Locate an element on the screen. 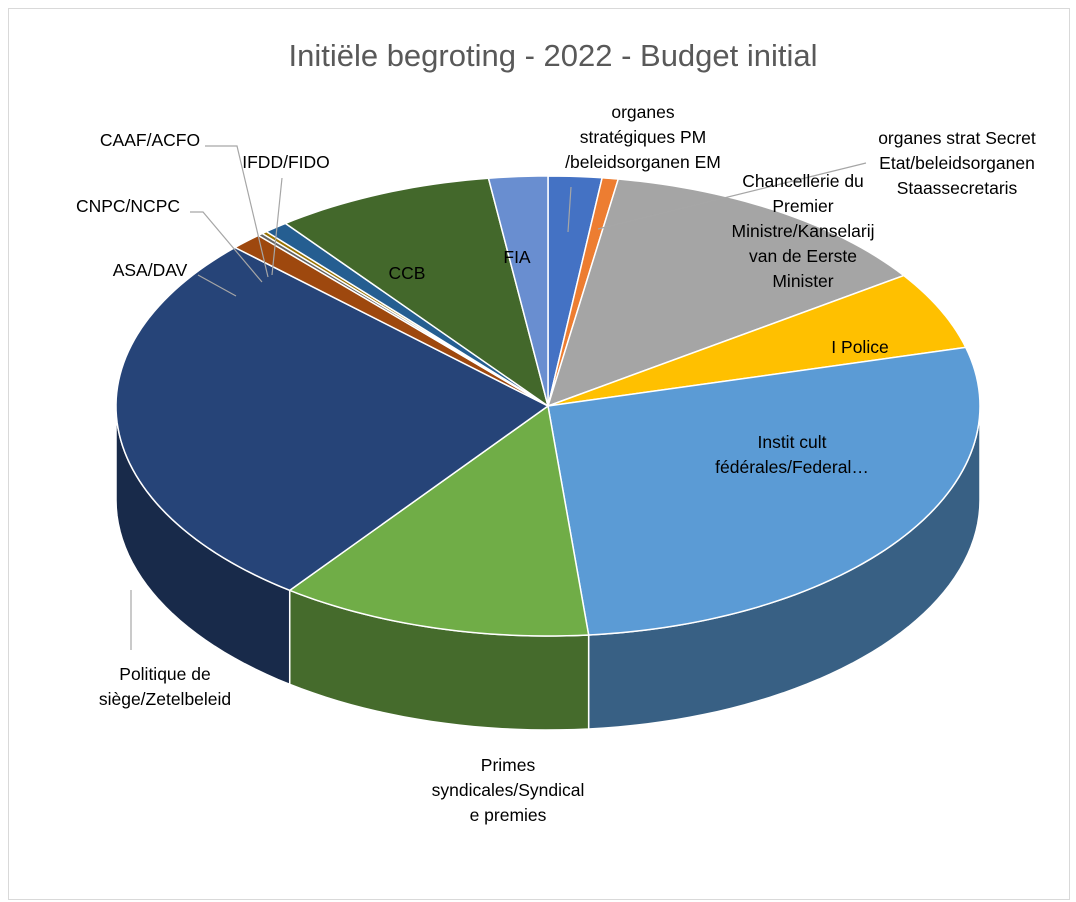 The width and height of the screenshot is (1076, 902). leader-line-ifdd-fido is located at coordinates (277, 226).